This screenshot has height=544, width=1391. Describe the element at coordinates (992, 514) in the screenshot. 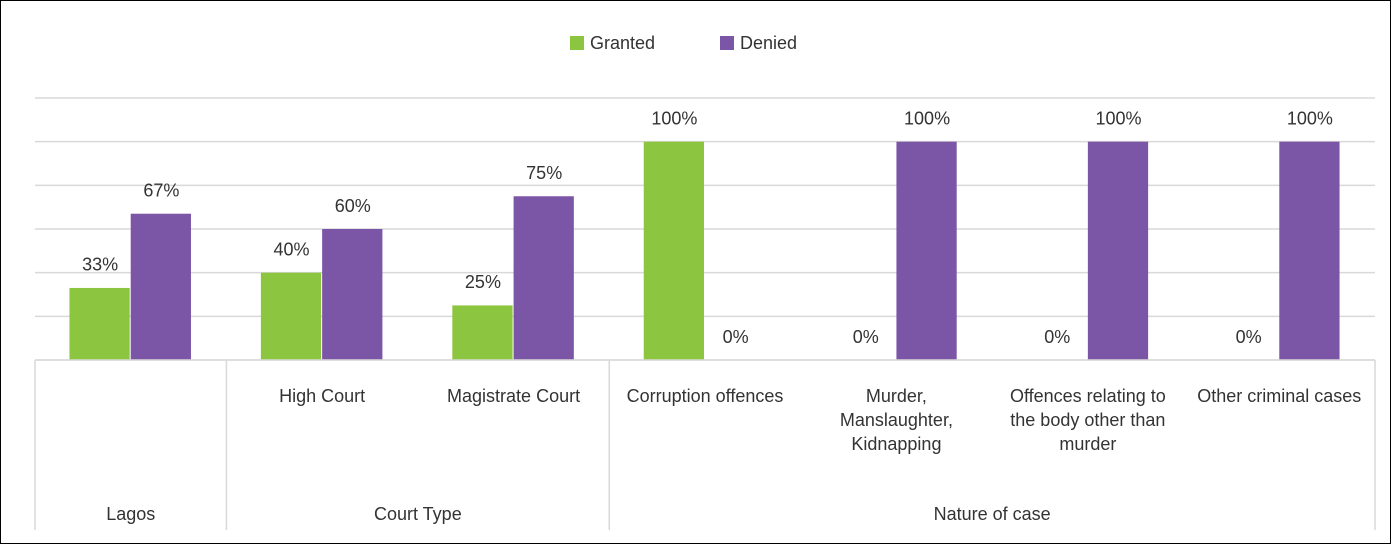

I see `group-label: Nature of case` at that location.